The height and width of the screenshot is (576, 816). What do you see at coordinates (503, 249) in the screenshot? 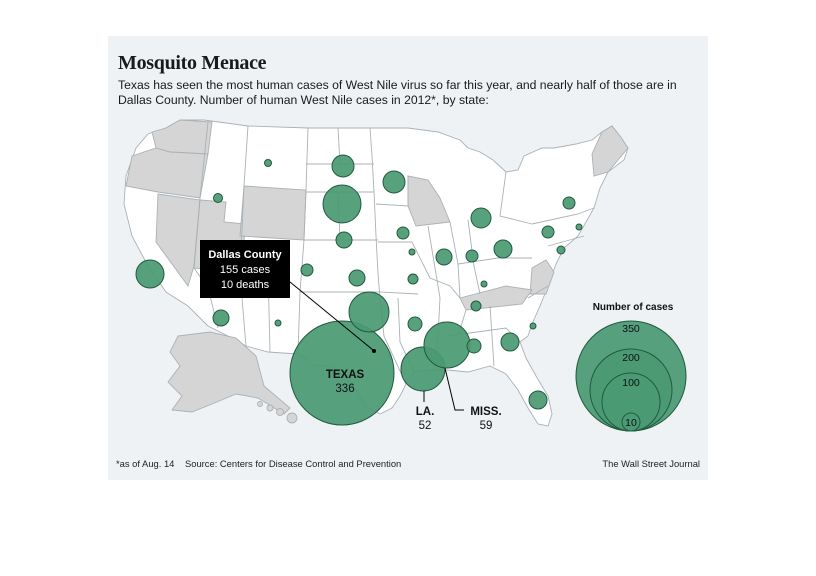
I see `bubble-ohio` at bounding box center [503, 249].